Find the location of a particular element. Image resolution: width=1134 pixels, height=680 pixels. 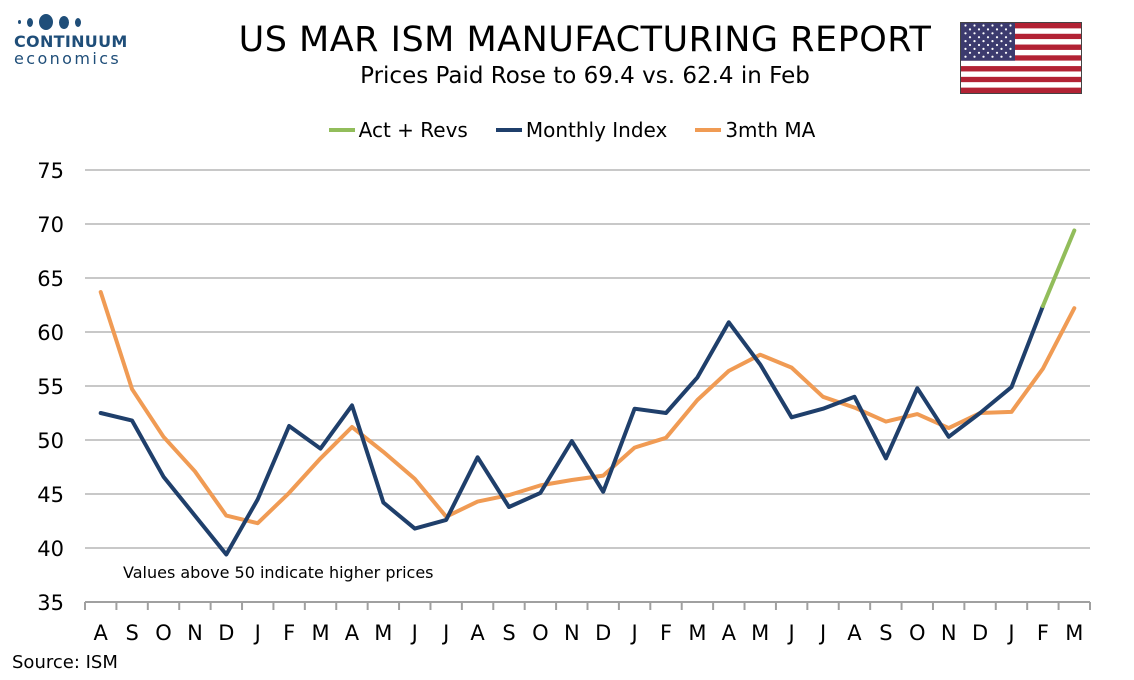

x-tick-label-18: F is located at coordinates (666, 633).